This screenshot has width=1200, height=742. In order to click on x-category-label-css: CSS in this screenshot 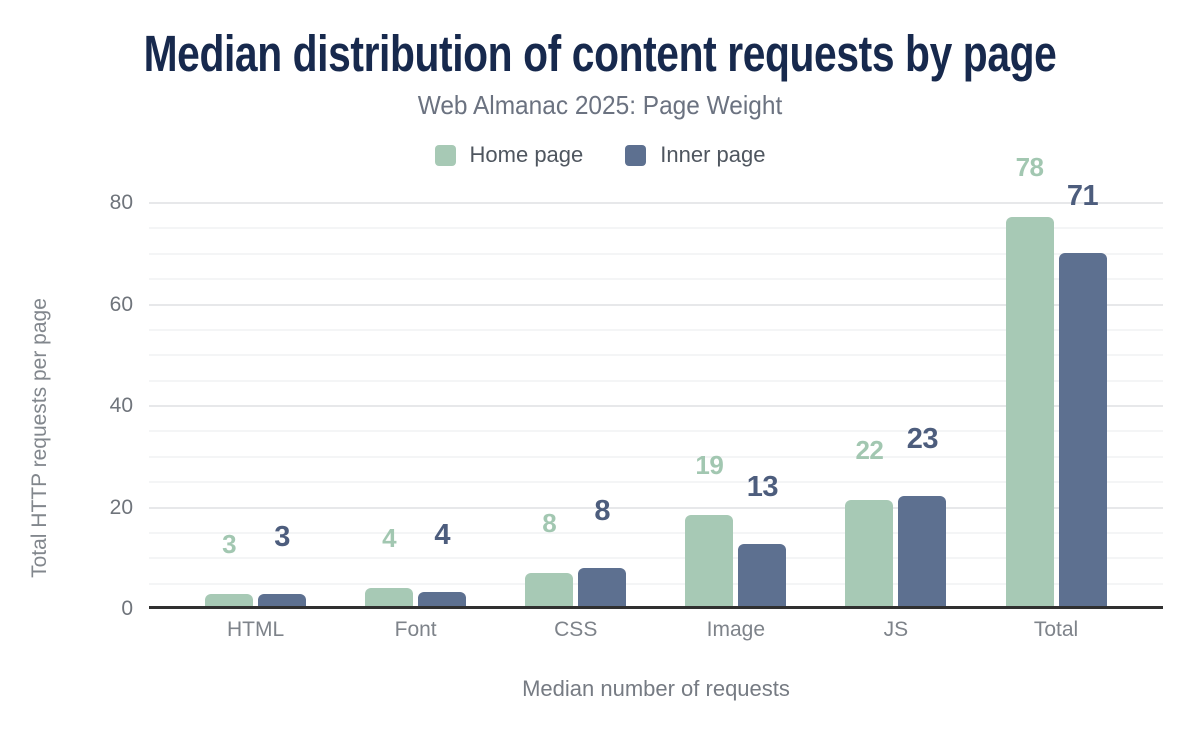, I will do `click(576, 629)`.